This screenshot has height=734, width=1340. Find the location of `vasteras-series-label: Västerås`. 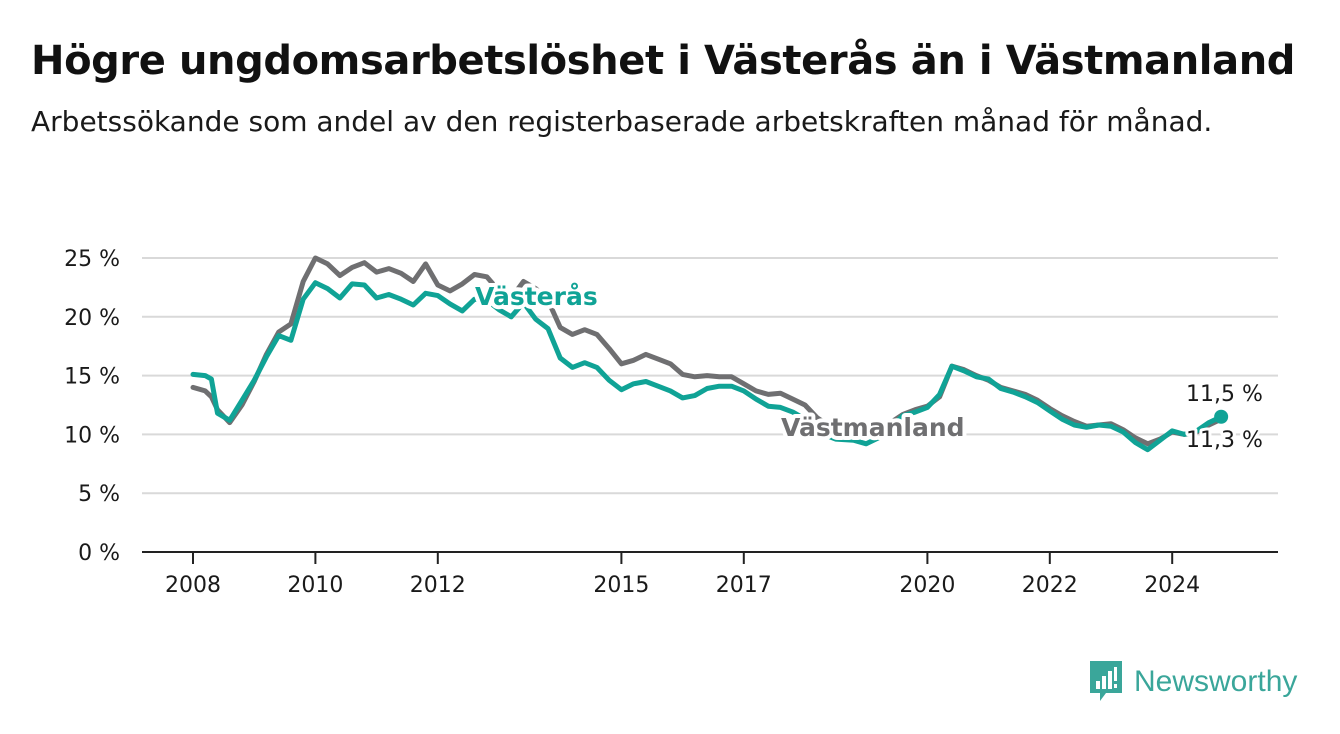

vasteras-series-label: Västerås is located at coordinates (536, 296).